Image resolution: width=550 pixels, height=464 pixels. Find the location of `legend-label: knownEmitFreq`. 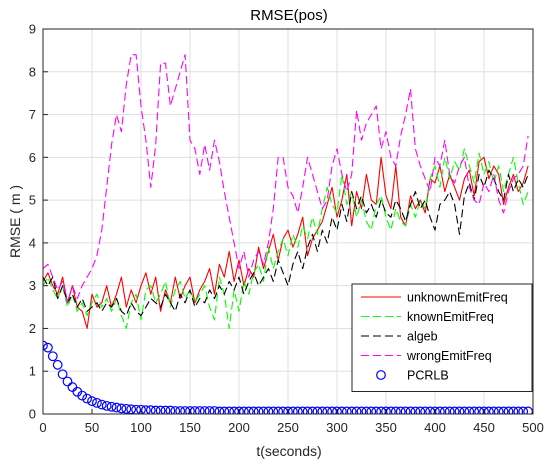

legend-label: knownEmitFreq is located at coordinates (450, 317).